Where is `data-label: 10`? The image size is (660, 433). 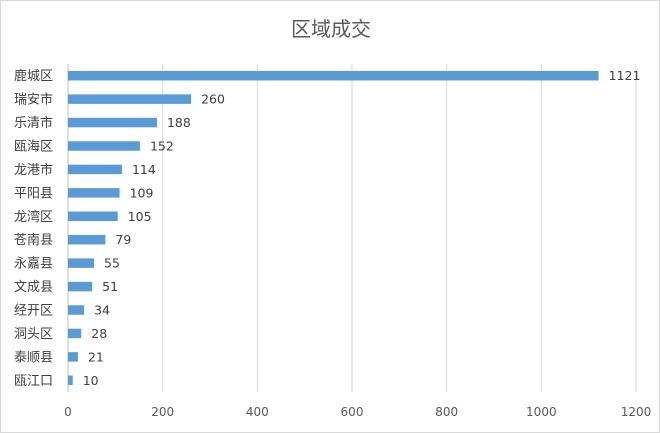
data-label: 10 is located at coordinates (91, 380).